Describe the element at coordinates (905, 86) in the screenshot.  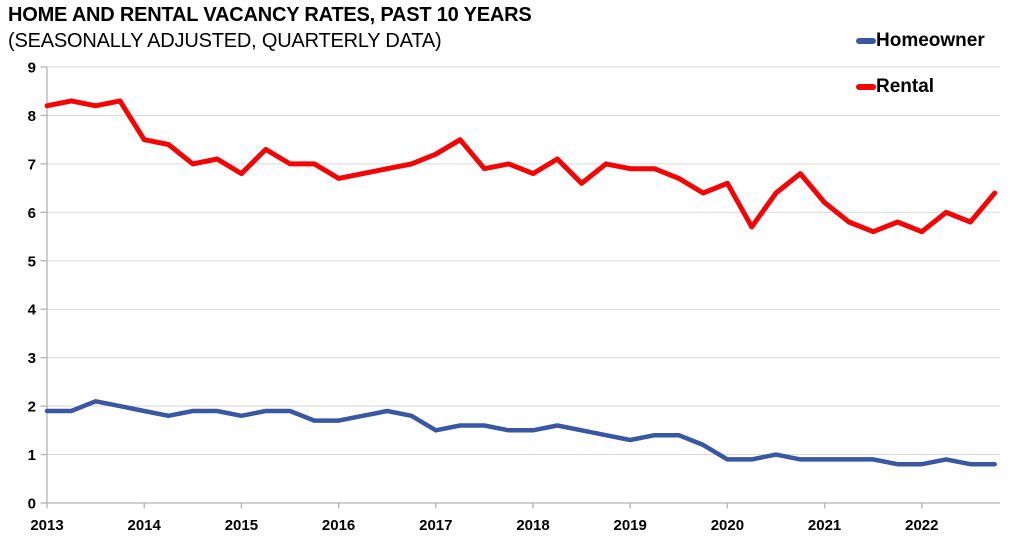
I see `legend-label-rental: Rental` at that location.